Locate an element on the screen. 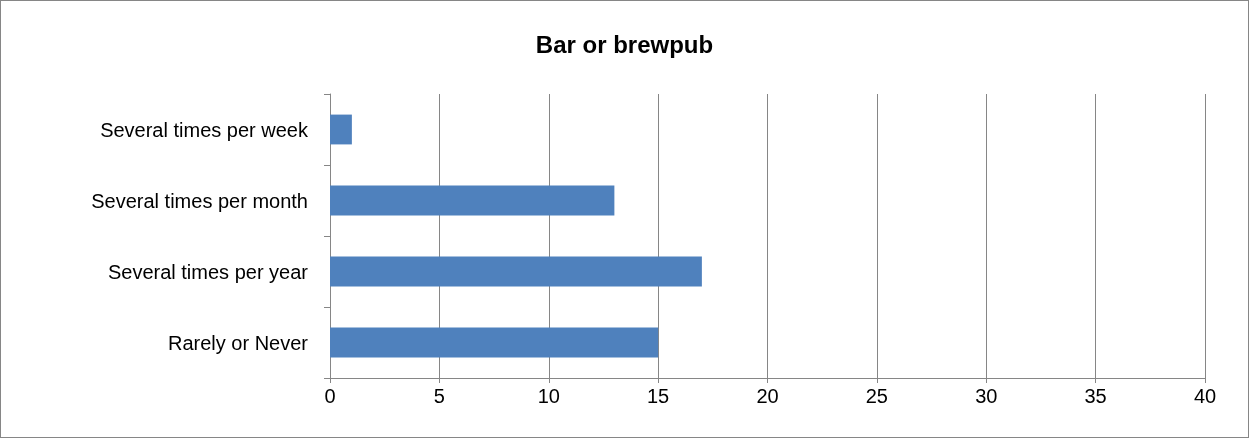 This screenshot has height=438, width=1249. x-tick-label: 35 is located at coordinates (1095, 396).